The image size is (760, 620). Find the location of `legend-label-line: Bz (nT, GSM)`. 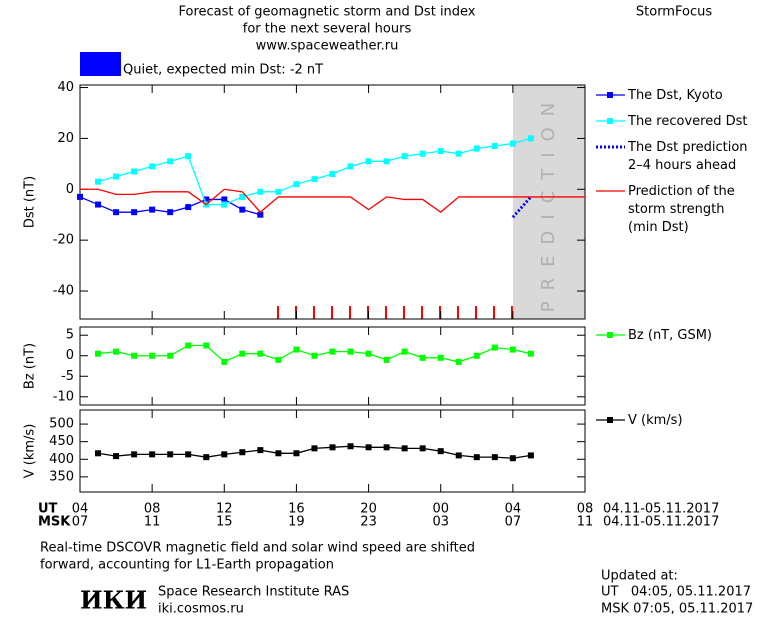

legend-label-line: Bz (nT, GSM) is located at coordinates (670, 335).